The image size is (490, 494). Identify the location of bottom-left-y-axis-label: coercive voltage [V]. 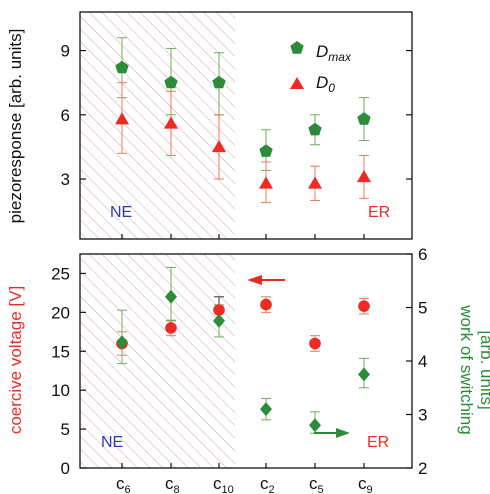
(15, 360).